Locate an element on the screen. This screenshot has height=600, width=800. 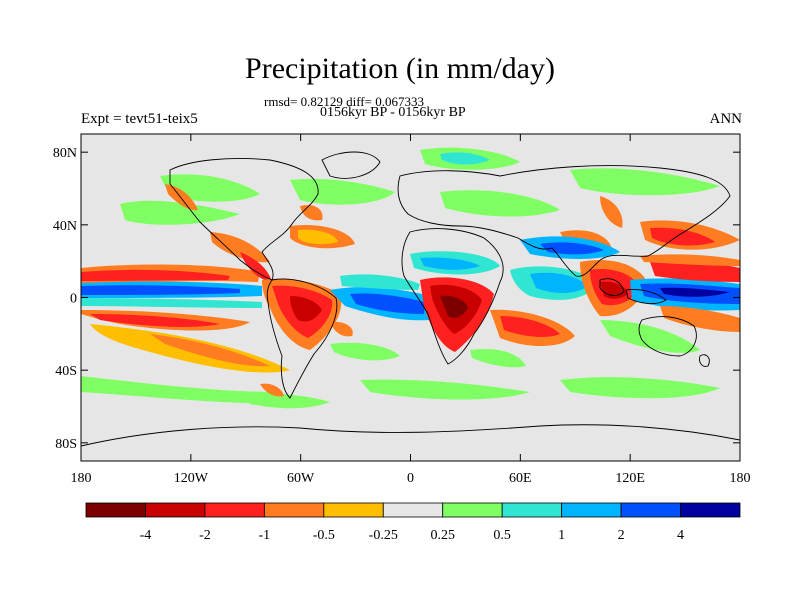
new-zealand-outline is located at coordinates (704, 360).